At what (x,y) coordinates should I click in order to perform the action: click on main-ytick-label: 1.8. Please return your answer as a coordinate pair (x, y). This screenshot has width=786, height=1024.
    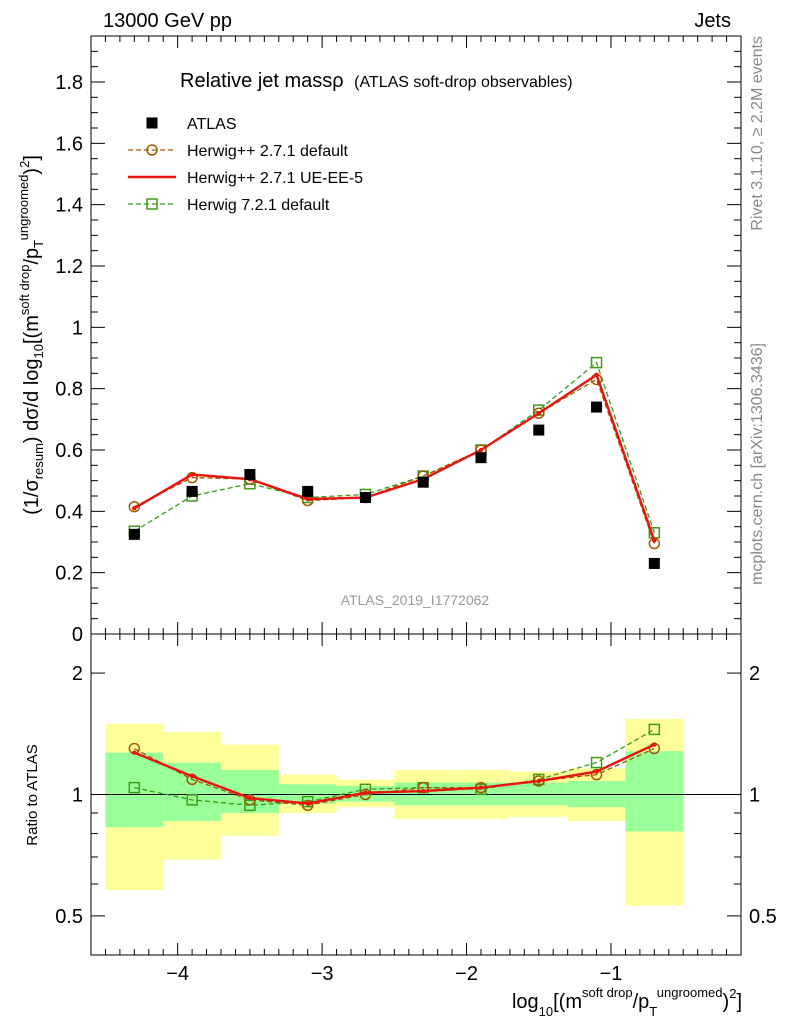
    Looking at the image, I should click on (69, 83).